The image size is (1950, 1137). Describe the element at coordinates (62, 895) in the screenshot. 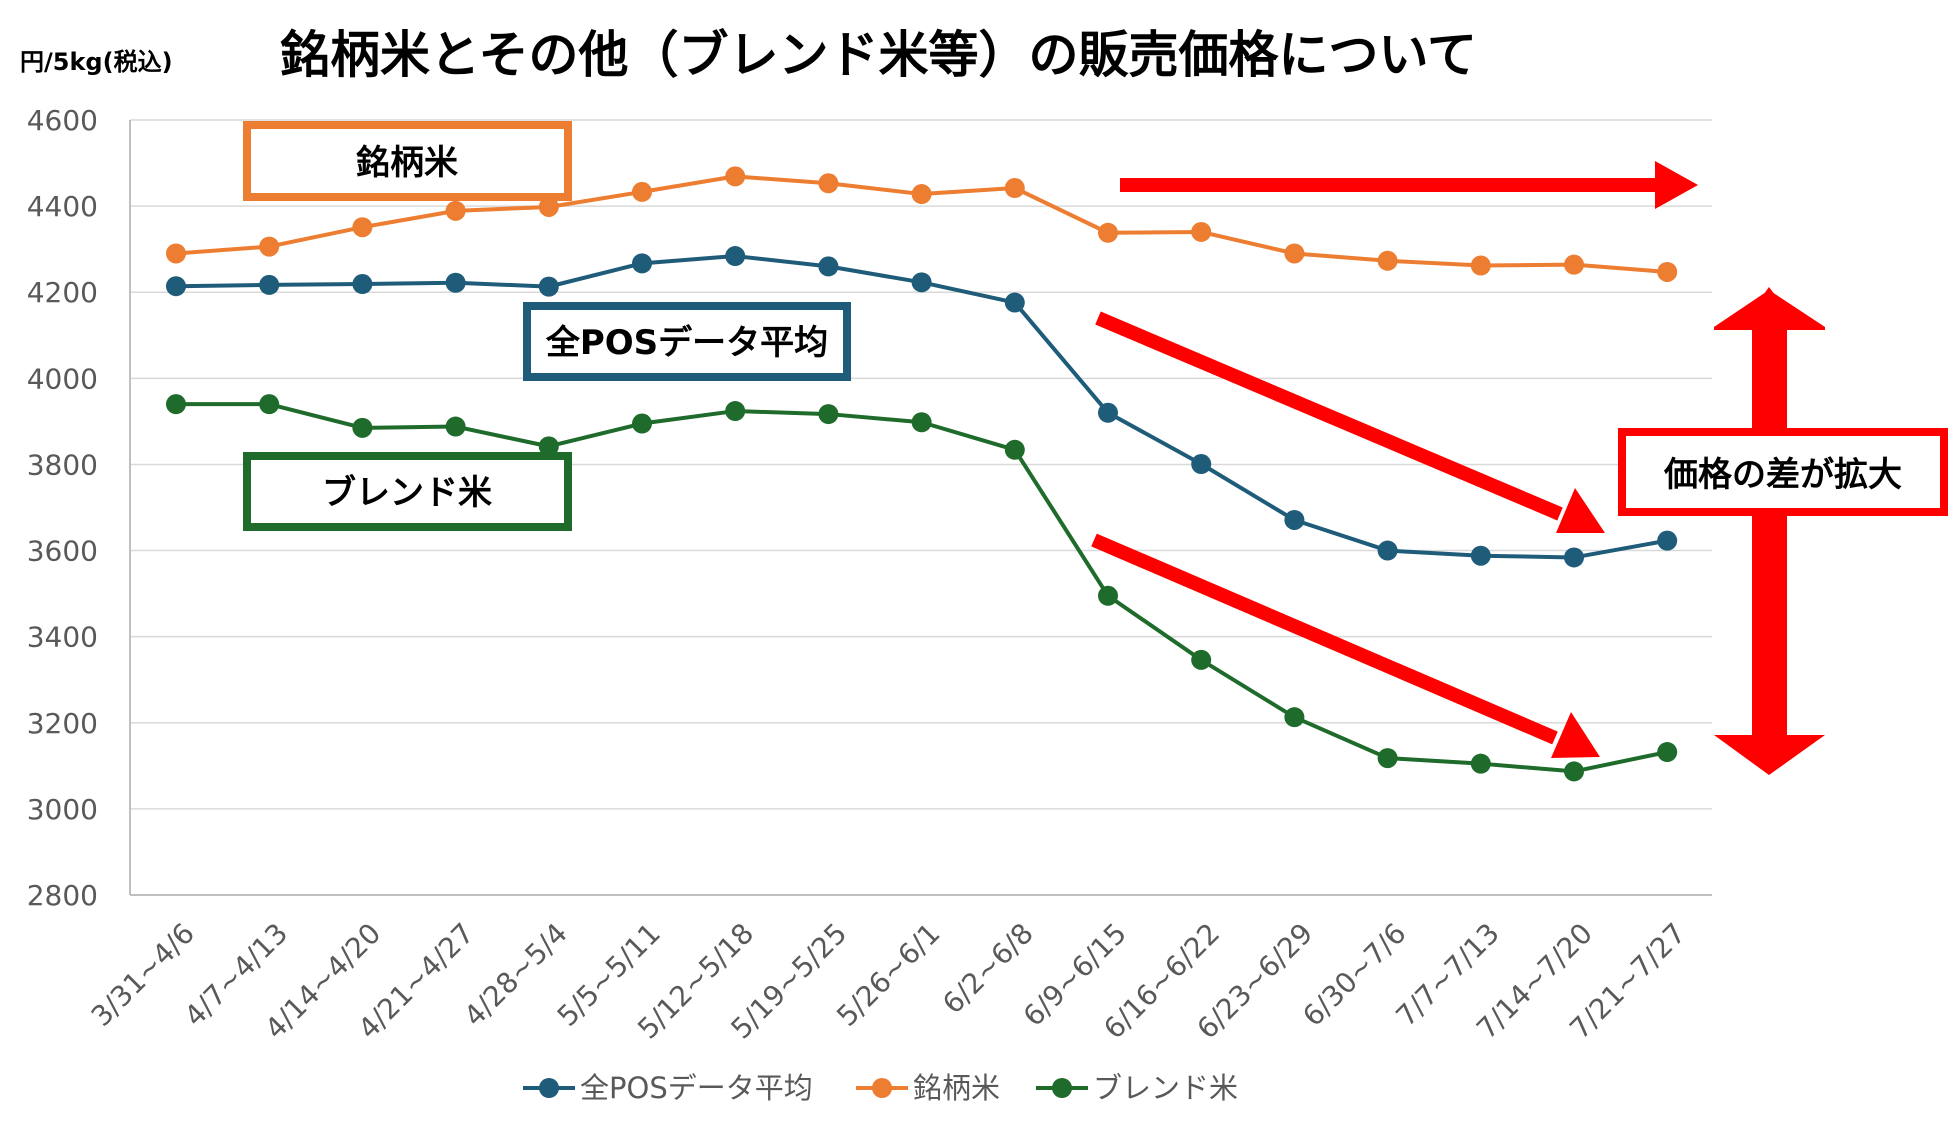

I see `y-tick-label: 2800` at that location.